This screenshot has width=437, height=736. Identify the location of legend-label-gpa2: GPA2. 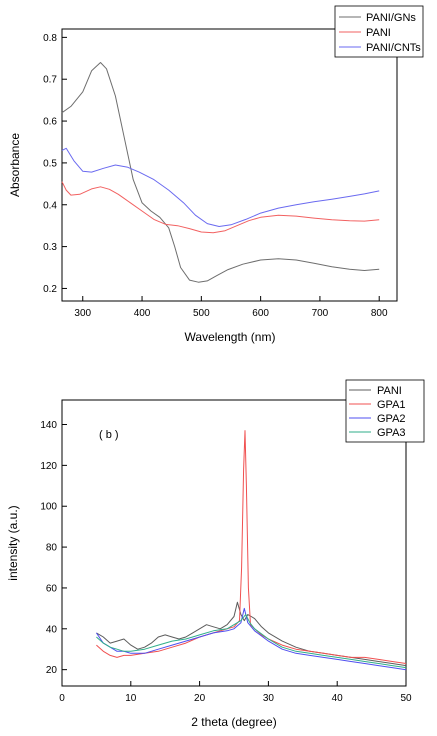
(391, 419).